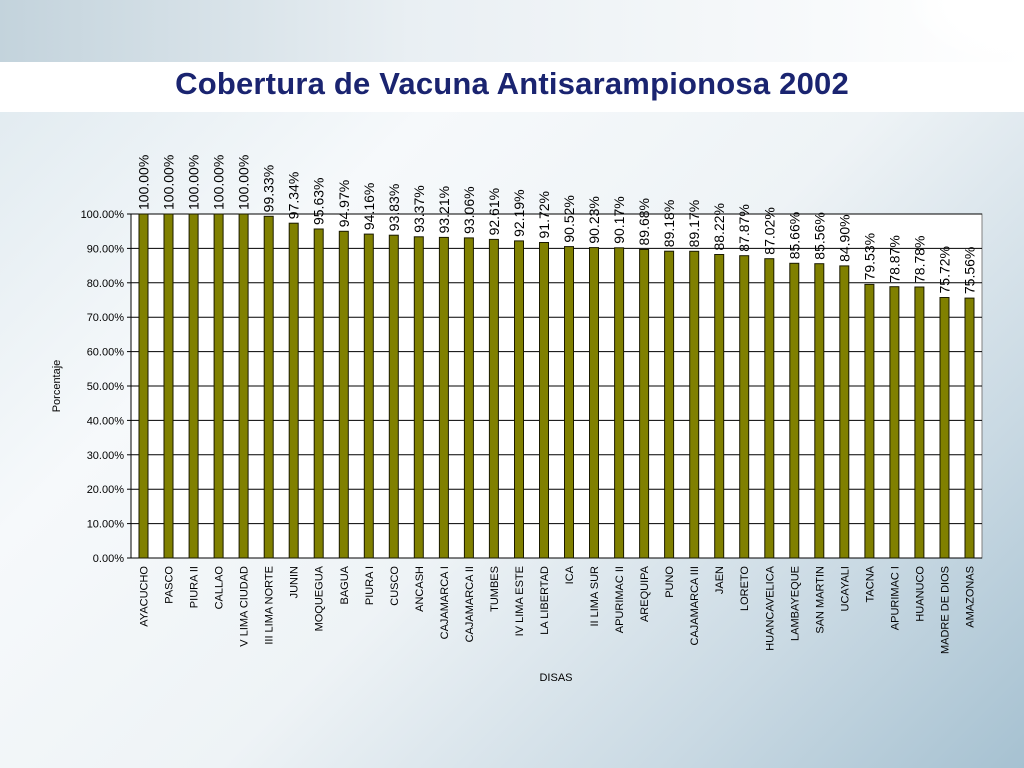  Describe the element at coordinates (106, 284) in the screenshot. I see `y-tick-label: 80.00%` at that location.